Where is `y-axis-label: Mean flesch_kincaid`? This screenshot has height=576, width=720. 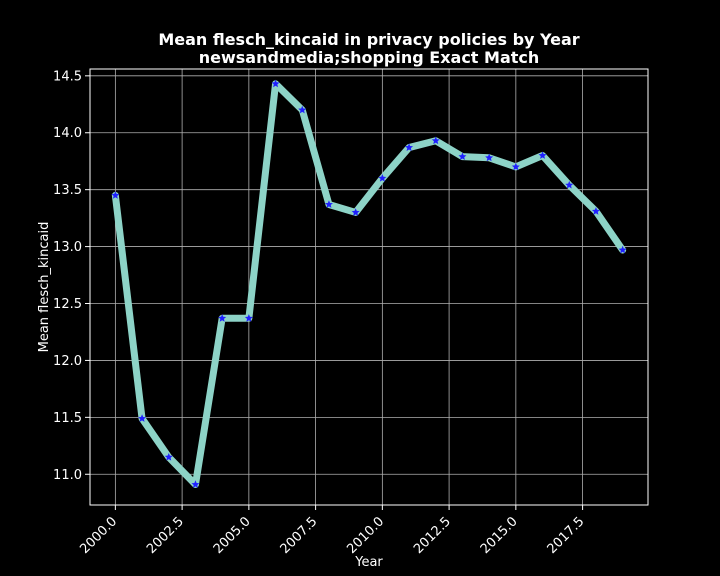
y-axis-label: Mean flesch_kincaid is located at coordinates (44, 287).